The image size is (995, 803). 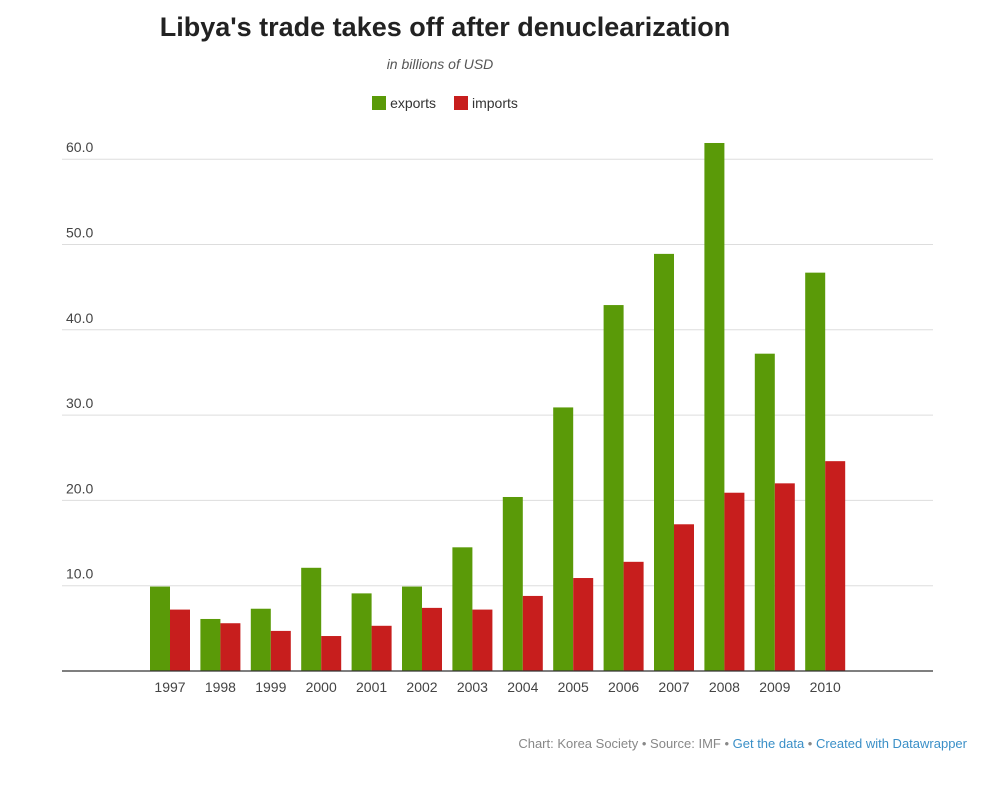 What do you see at coordinates (815, 471) in the screenshot?
I see `bar-exports-2010` at bounding box center [815, 471].